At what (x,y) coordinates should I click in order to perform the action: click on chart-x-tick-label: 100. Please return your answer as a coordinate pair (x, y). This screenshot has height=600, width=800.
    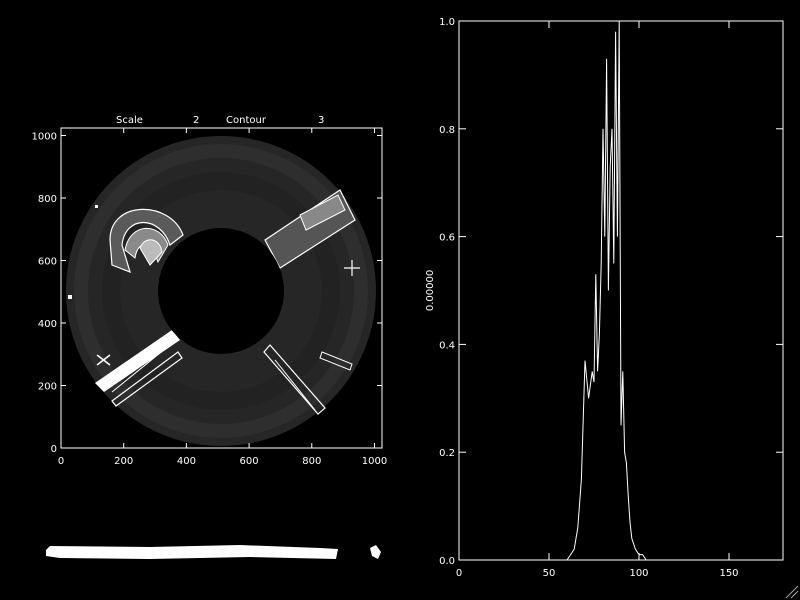
    Looking at the image, I should click on (638, 573).